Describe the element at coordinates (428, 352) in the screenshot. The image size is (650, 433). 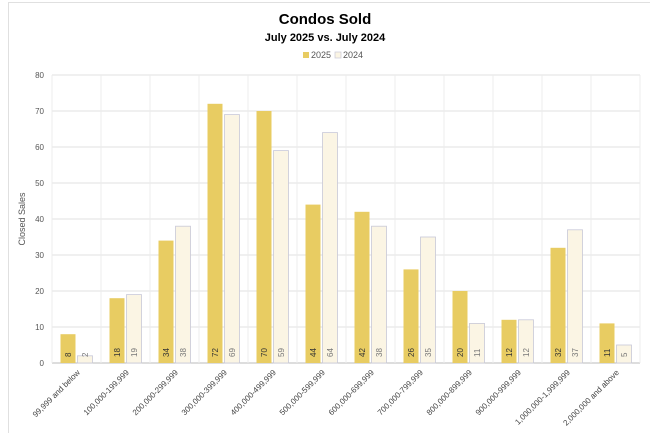
I see `data-label-2024: 35` at that location.